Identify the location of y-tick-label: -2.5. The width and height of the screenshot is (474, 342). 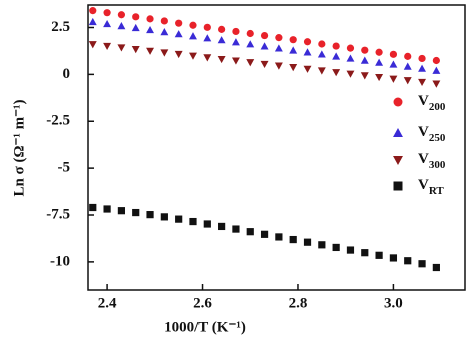
(58, 121).